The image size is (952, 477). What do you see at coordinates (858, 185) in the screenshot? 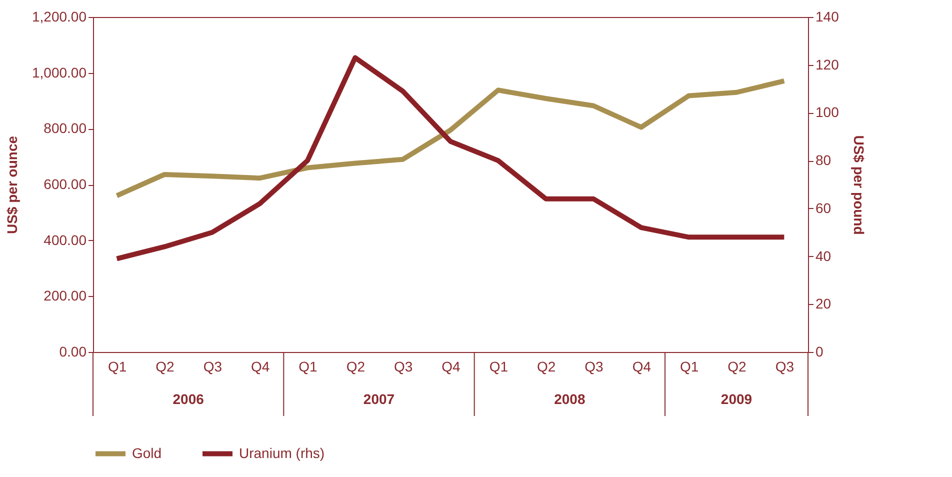
I see `y2-axis-title: US$ per pound` at bounding box center [858, 185].